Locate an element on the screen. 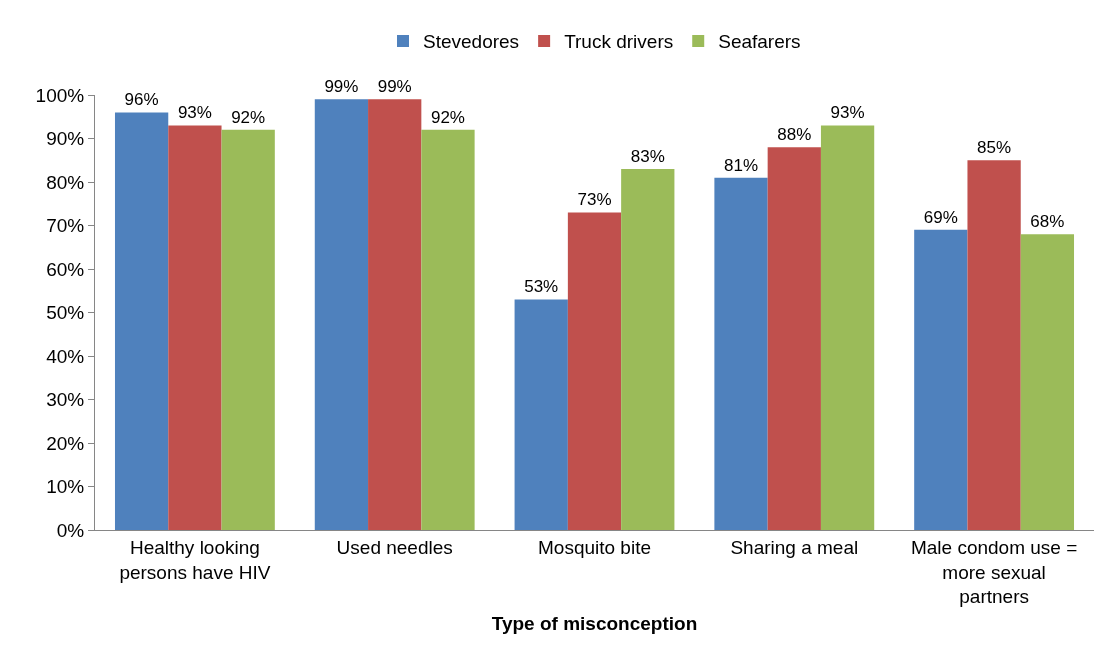 The height and width of the screenshot is (670, 1114). x-tick-label: Sharing a meal is located at coordinates (794, 547).